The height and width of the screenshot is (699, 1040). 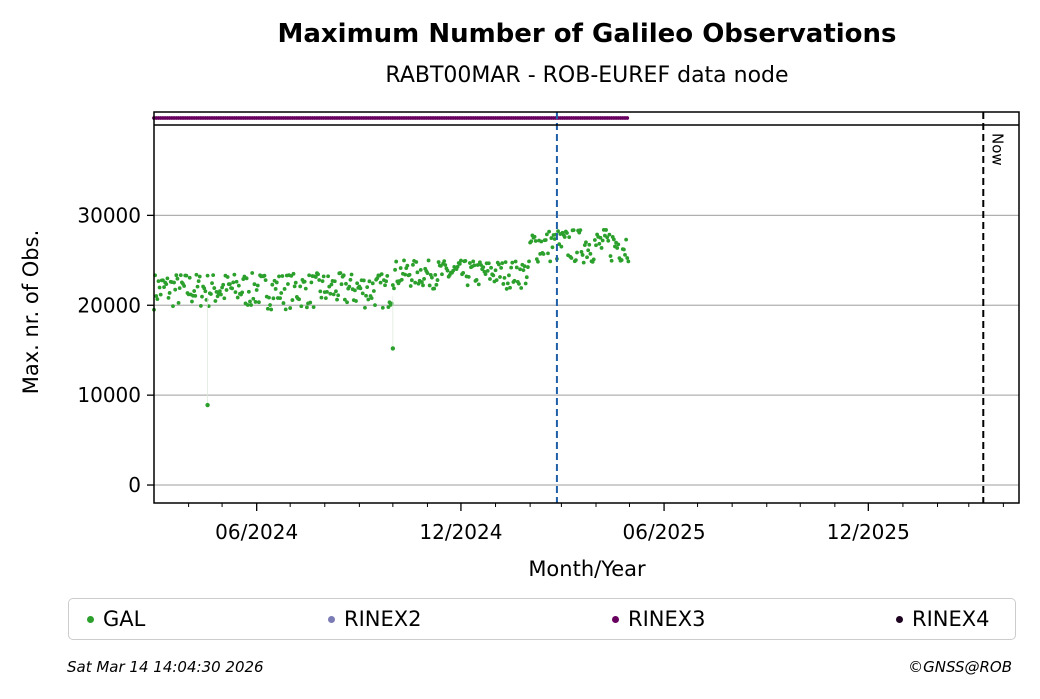 I want to click on legend-marker, so click(x=331, y=619).